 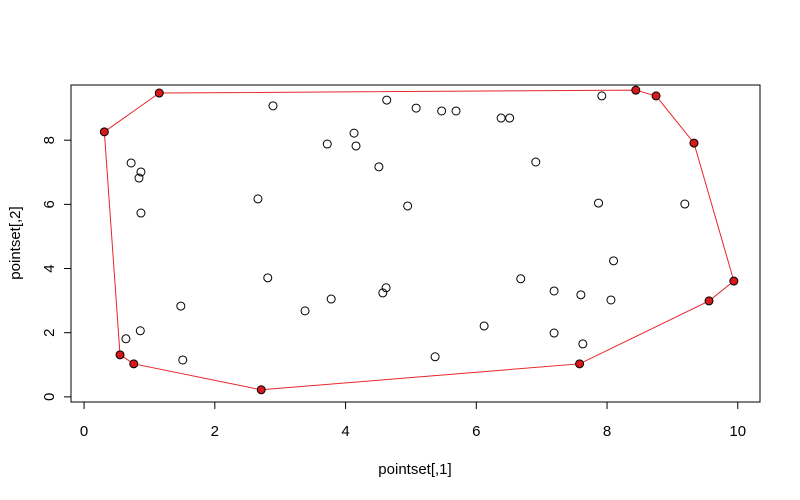 I want to click on x-axis-label: pointset[,1], so click(x=414, y=469).